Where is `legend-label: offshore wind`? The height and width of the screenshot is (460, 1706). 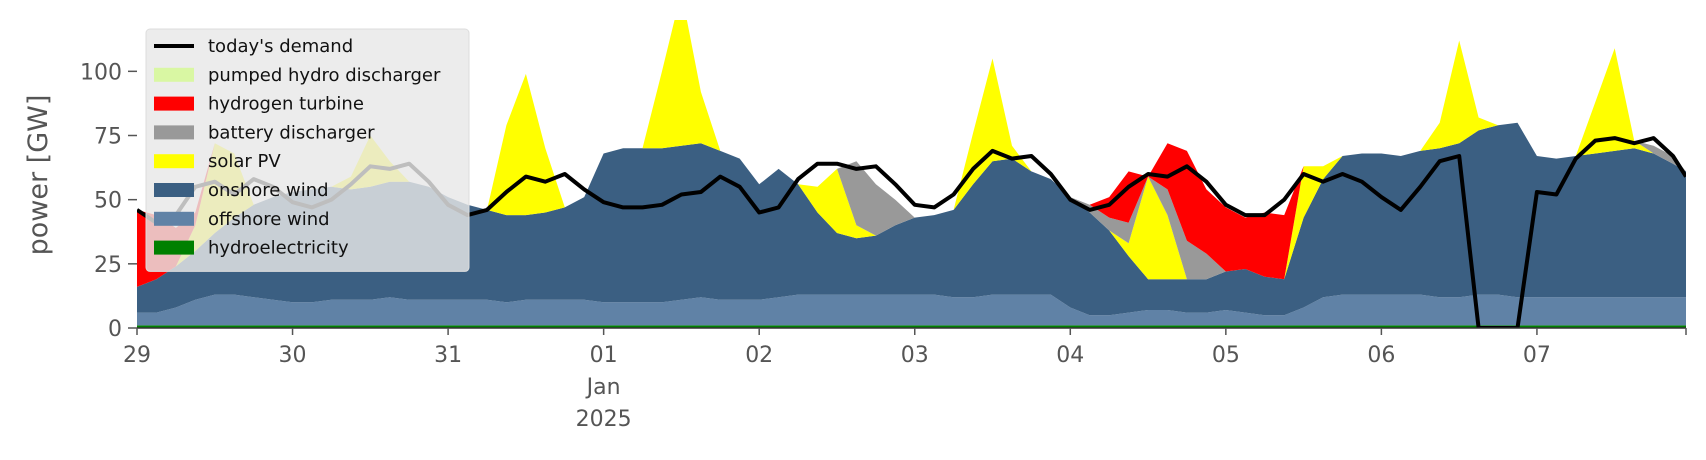 legend-label: offshore wind is located at coordinates (269, 219).